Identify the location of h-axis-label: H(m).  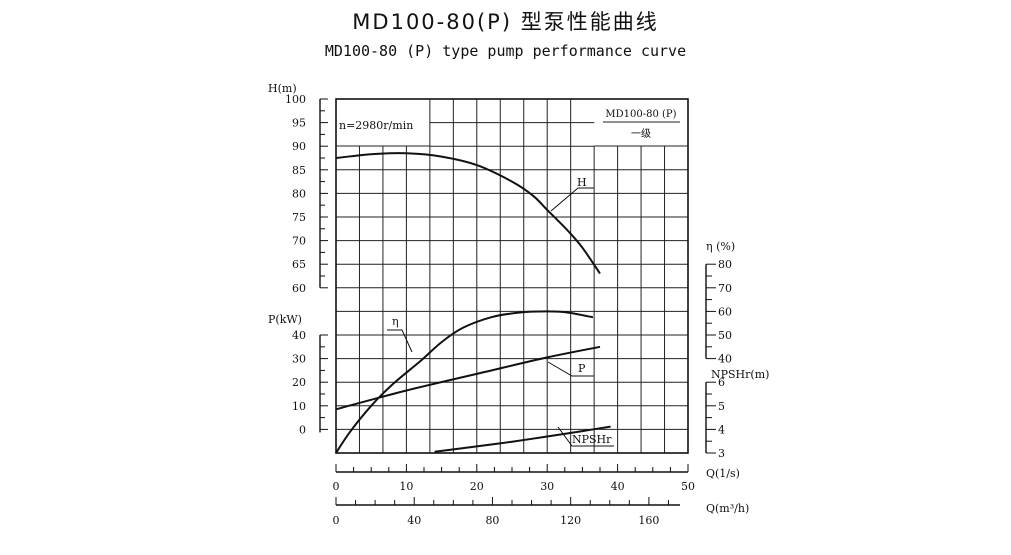
(282, 88).